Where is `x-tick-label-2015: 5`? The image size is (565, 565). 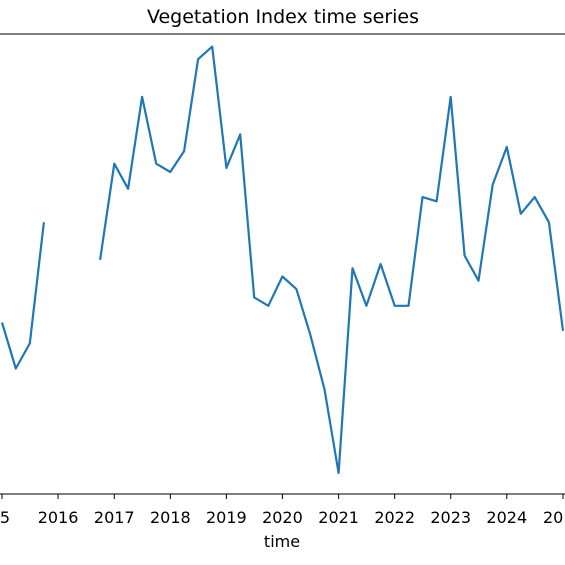
x-tick-label-2015: 5 is located at coordinates (5, 517).